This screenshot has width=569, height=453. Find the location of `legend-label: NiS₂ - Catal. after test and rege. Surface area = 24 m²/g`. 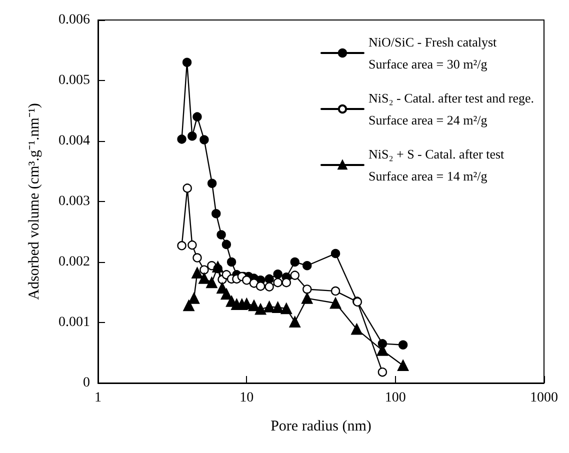

legend-label: NiS₂ - Catal. after test and rege. Surface area = 24 m²/g is located at coordinates (451, 109).